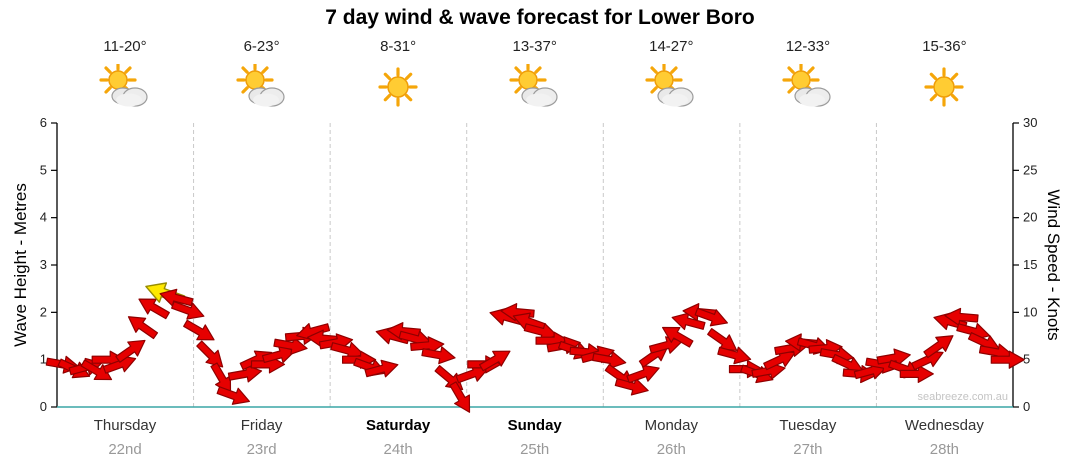  What do you see at coordinates (1030, 122) in the screenshot?
I see `right-tick-label: 30` at bounding box center [1030, 122].